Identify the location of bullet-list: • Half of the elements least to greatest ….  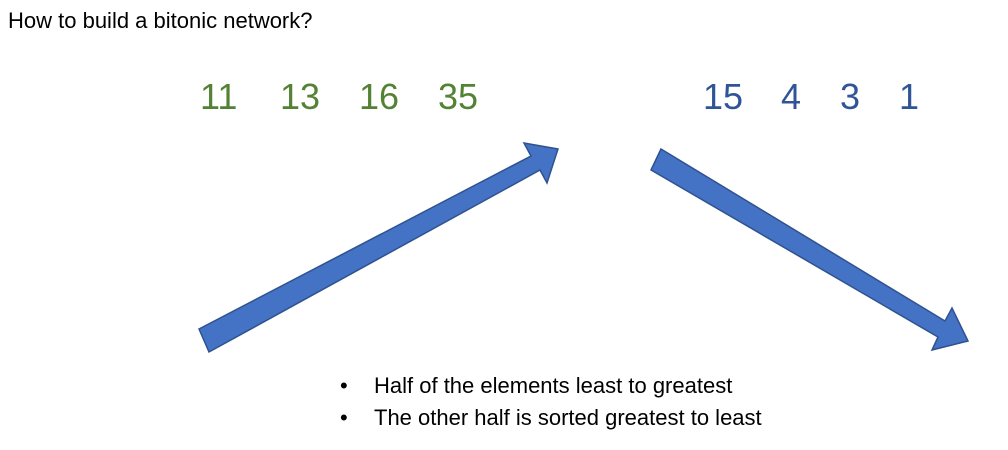
(551, 404).